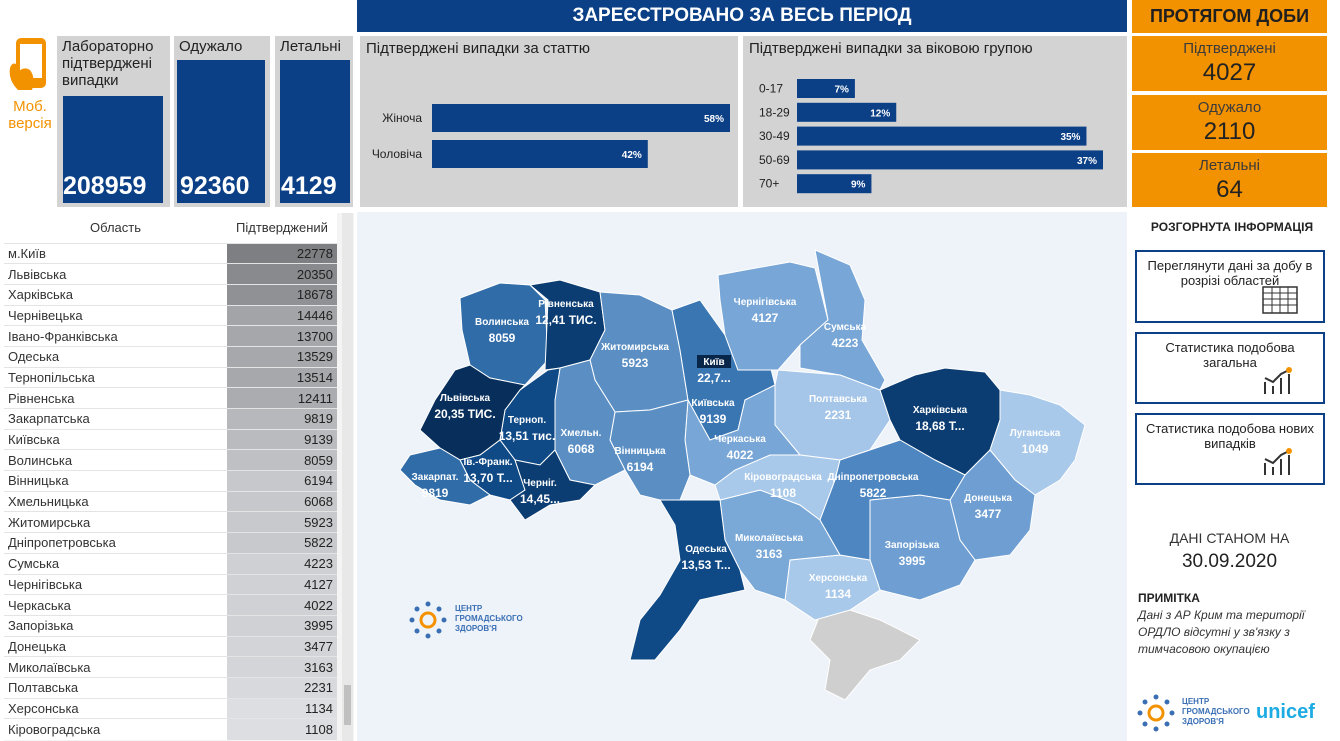 The image size is (1340, 741). What do you see at coordinates (282, 729) in the screenshot?
I see `confirmed-value: 1108` at bounding box center [282, 729].